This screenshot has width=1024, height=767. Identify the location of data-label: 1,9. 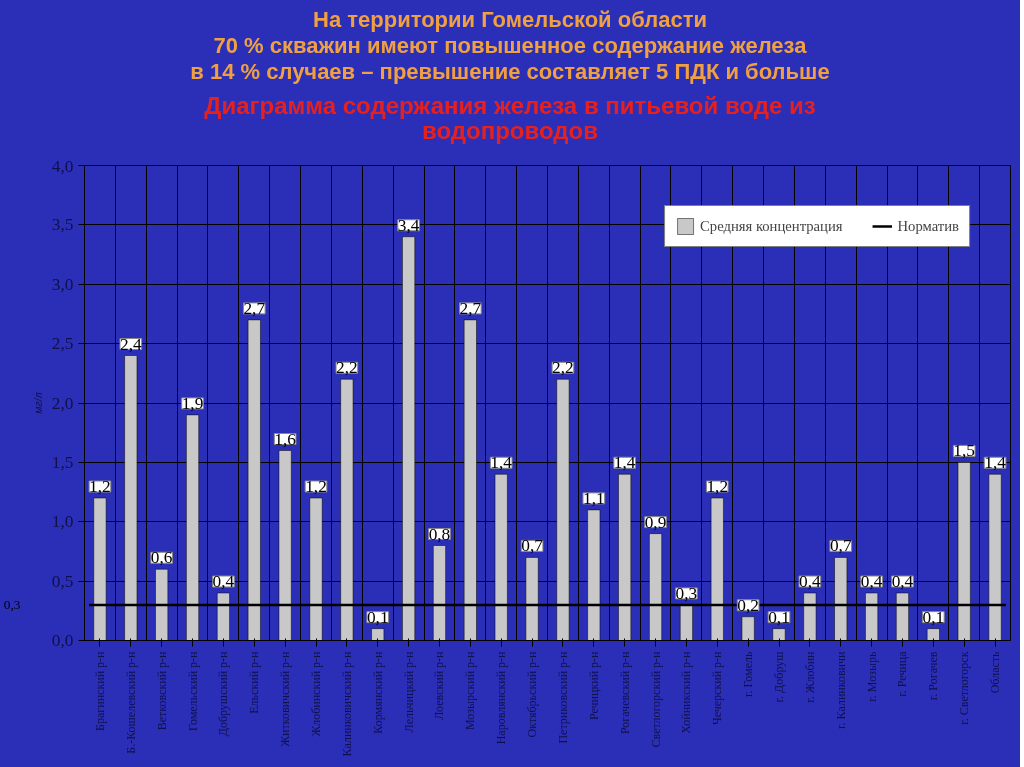
(192, 403).